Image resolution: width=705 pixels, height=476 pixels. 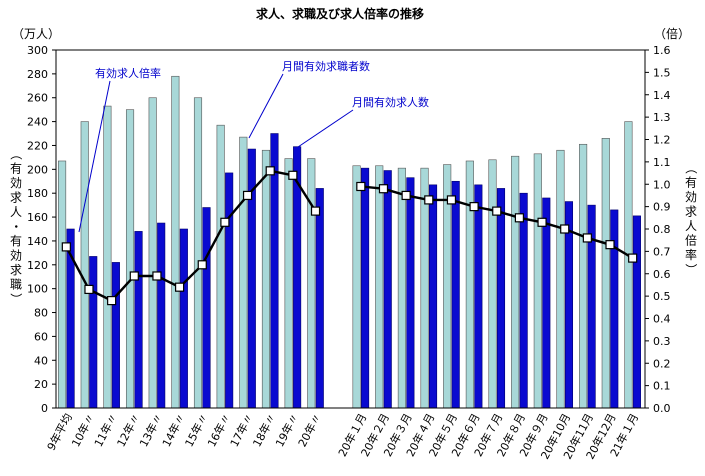 What do you see at coordinates (340, 13) in the screenshot?
I see `chart-title: 求人、求職及び求人倍率の推移` at bounding box center [340, 13].